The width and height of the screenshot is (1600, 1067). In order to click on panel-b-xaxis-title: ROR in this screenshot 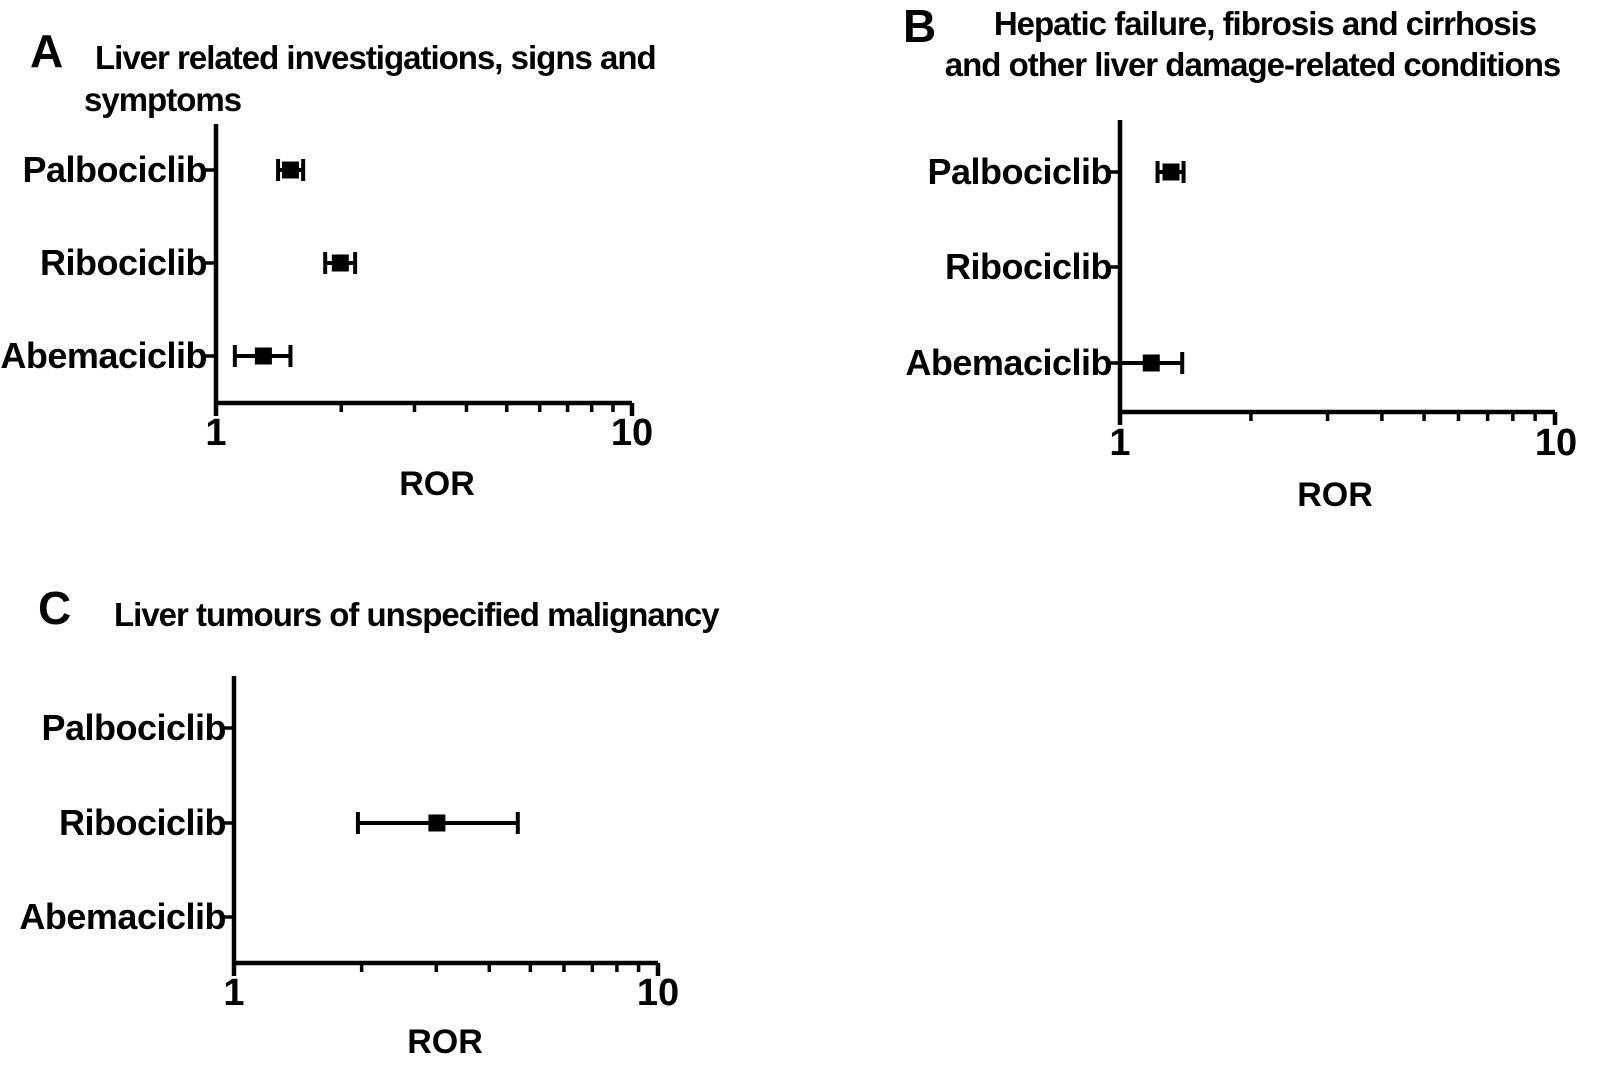, I will do `click(1335, 495)`.